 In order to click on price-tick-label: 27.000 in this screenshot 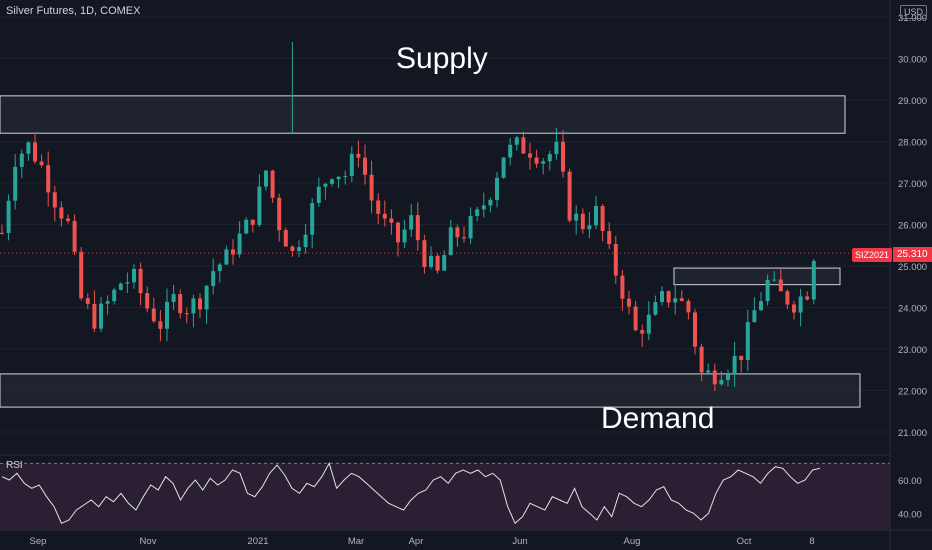, I will do `click(912, 184)`.